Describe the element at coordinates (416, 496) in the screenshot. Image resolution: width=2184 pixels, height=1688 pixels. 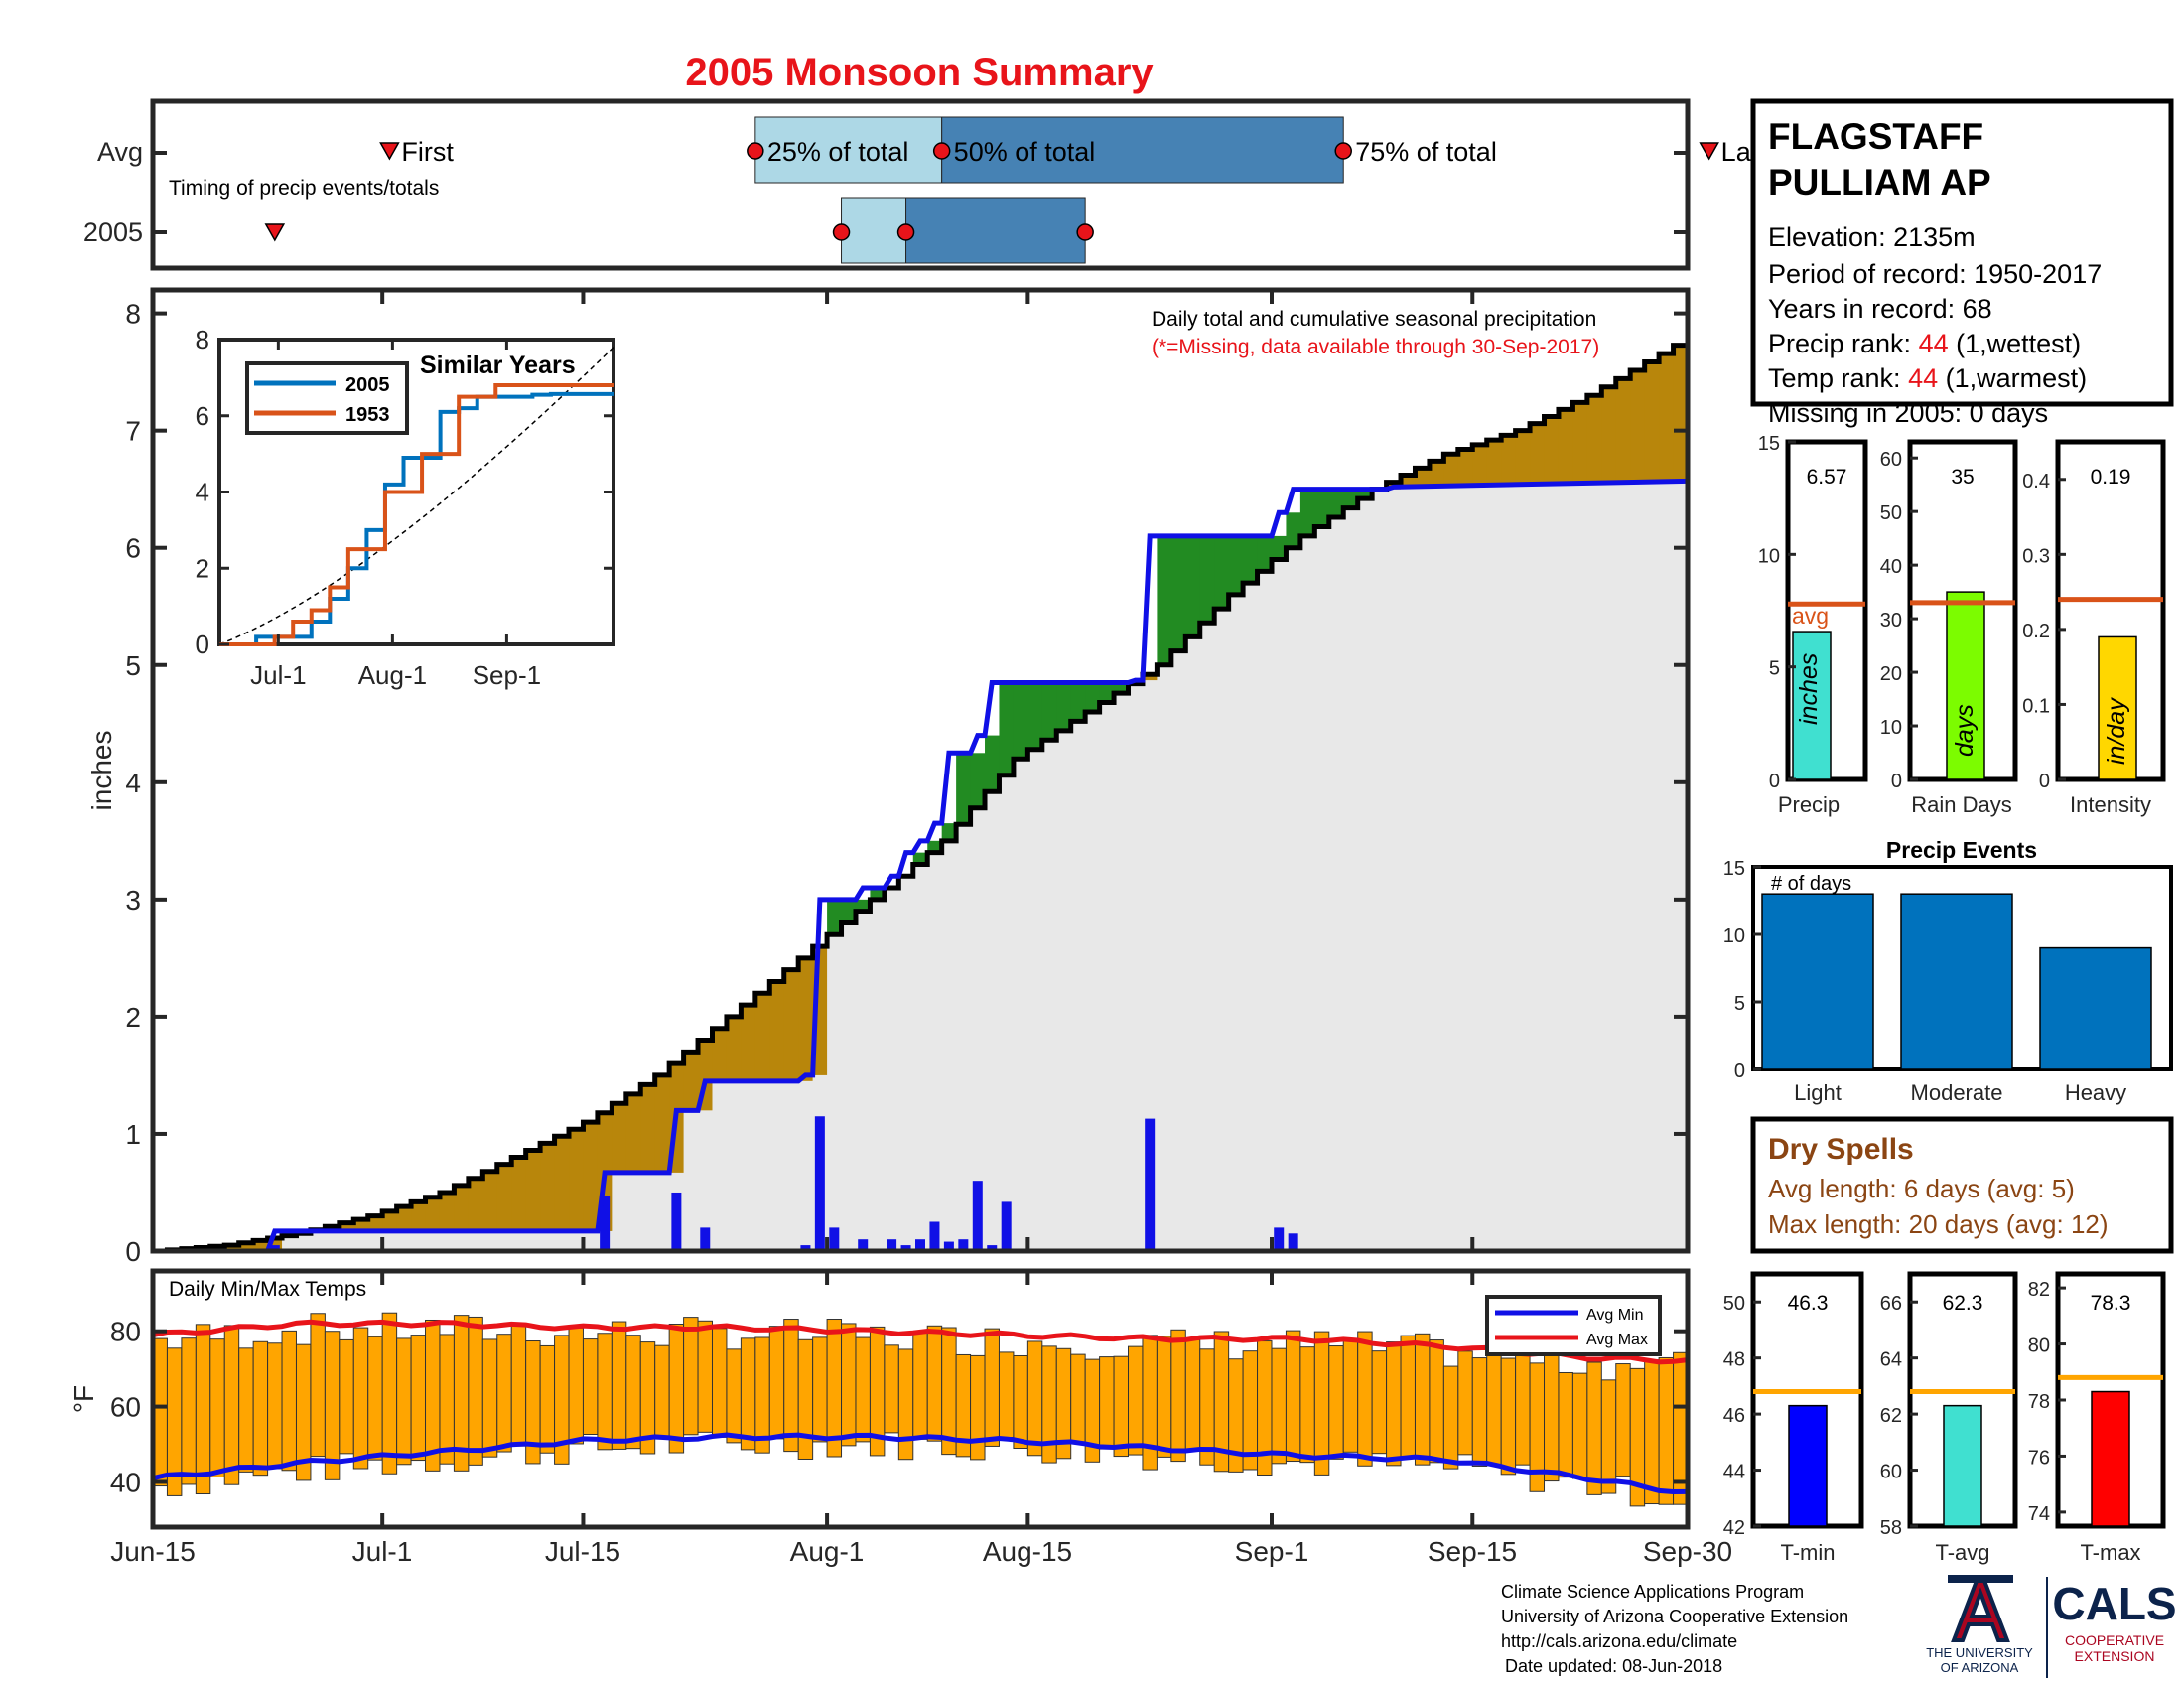
I see `inset-avg-trend` at that location.